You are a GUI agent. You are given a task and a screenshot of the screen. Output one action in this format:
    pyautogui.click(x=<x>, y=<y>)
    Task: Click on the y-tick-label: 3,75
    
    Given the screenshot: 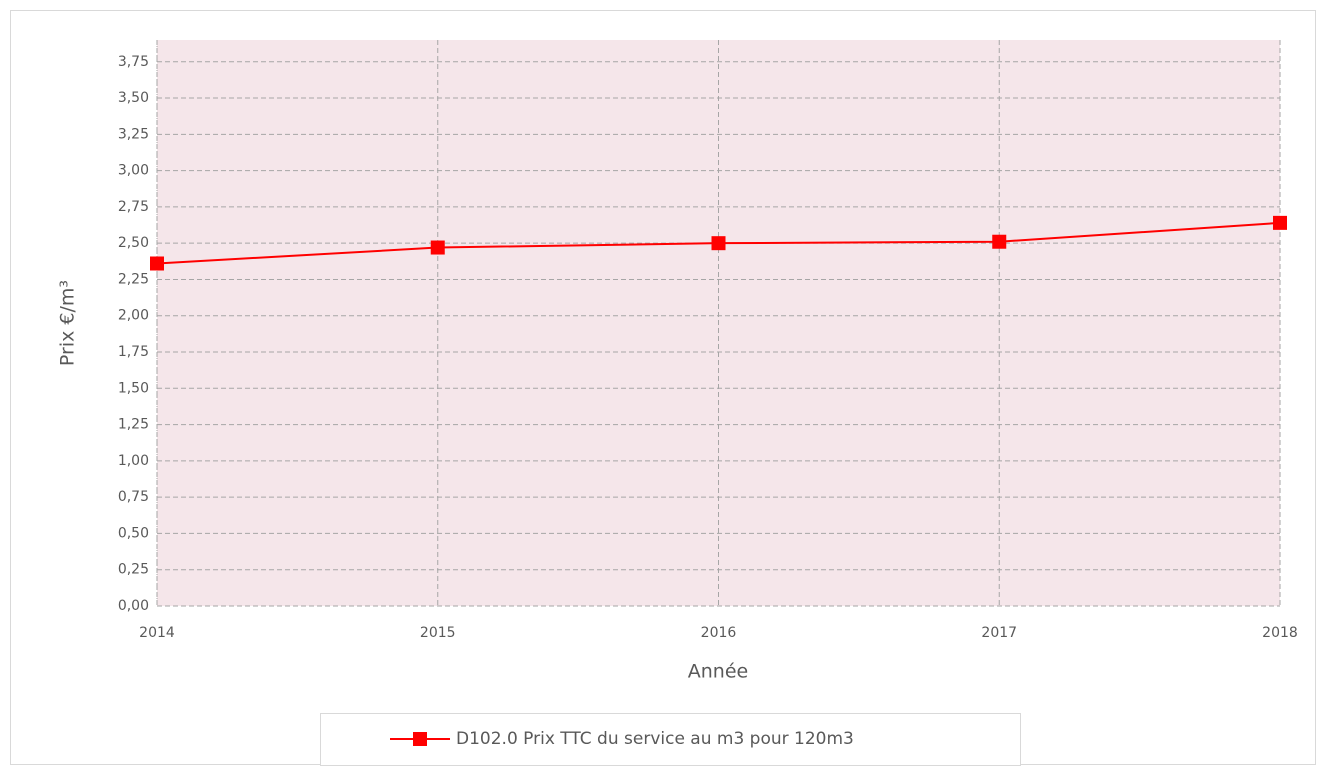 What is the action you would take?
    pyautogui.click(x=133, y=62)
    